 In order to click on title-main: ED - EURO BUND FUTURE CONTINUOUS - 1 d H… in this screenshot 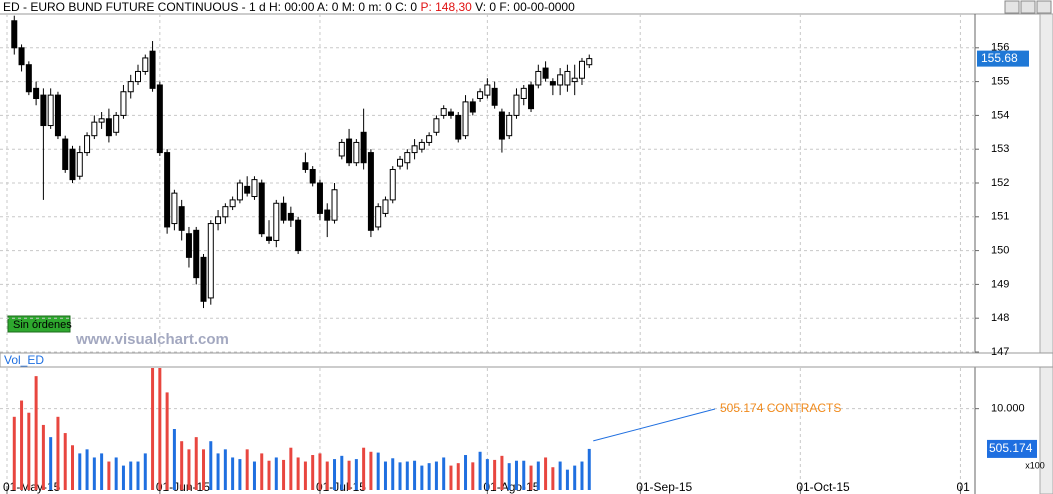, I will do `click(210, 7)`.